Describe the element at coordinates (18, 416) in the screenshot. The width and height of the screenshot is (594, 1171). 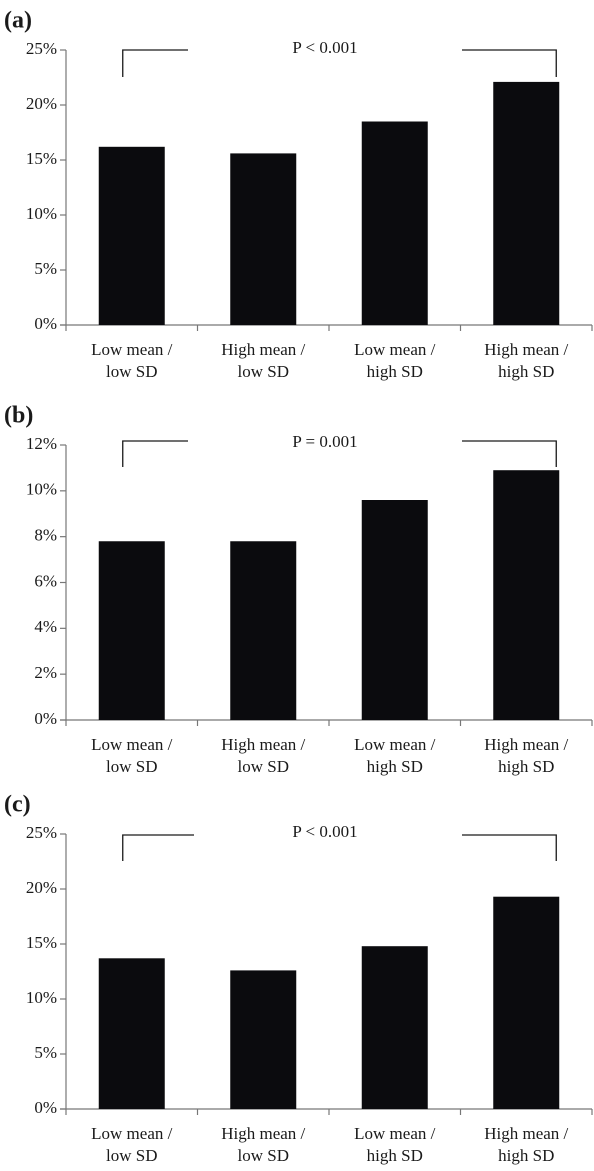
I see `panel-label: (b)` at that location.